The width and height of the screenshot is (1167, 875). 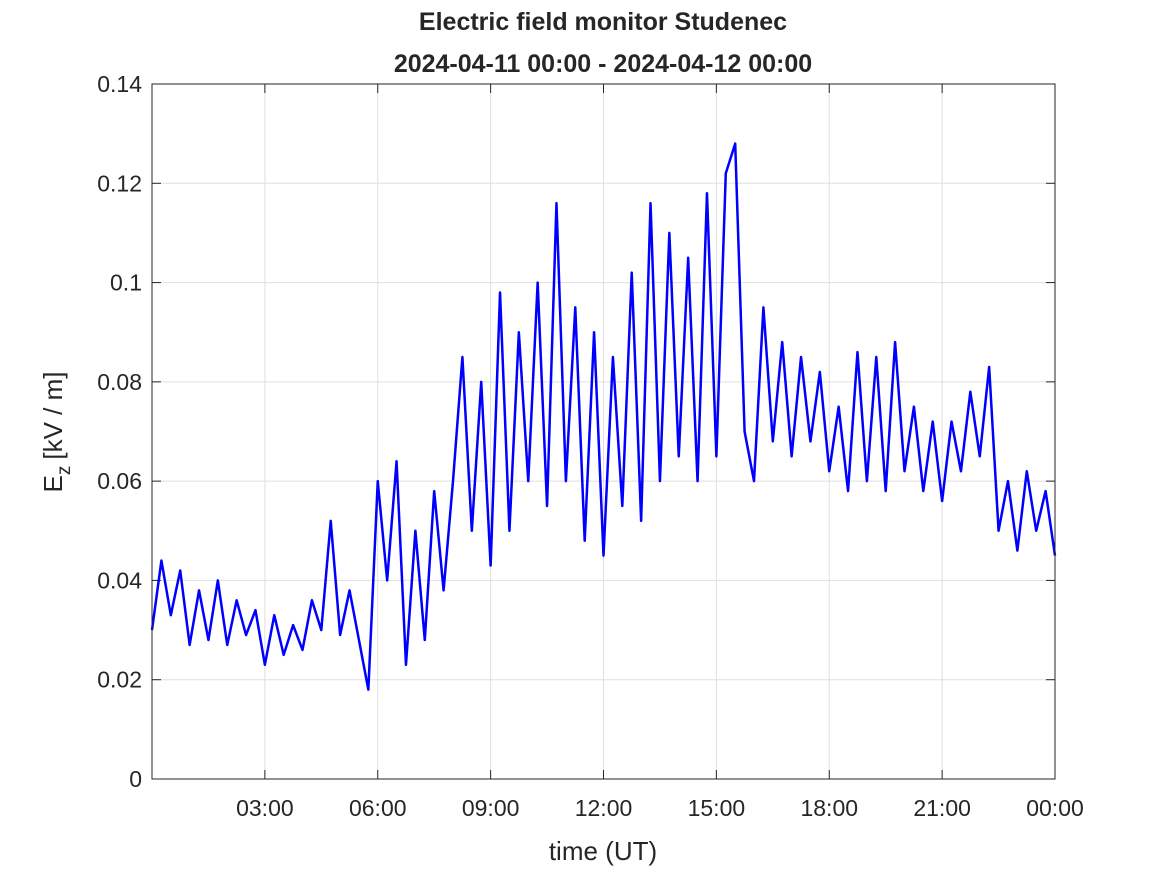 What do you see at coordinates (53, 416) in the screenshot?
I see `y-label-unit: [kV / m]` at bounding box center [53, 416].